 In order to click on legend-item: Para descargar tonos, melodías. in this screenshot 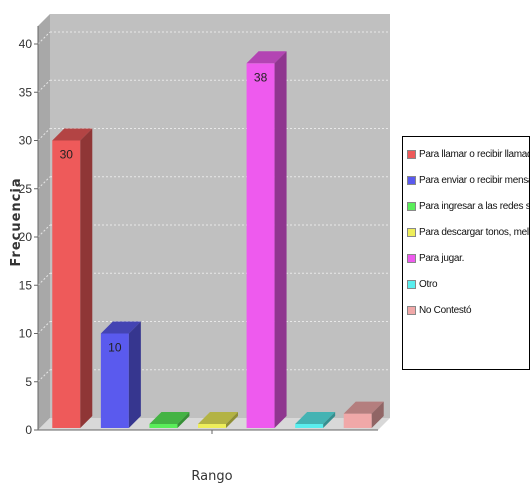, I will do `click(466, 232)`.